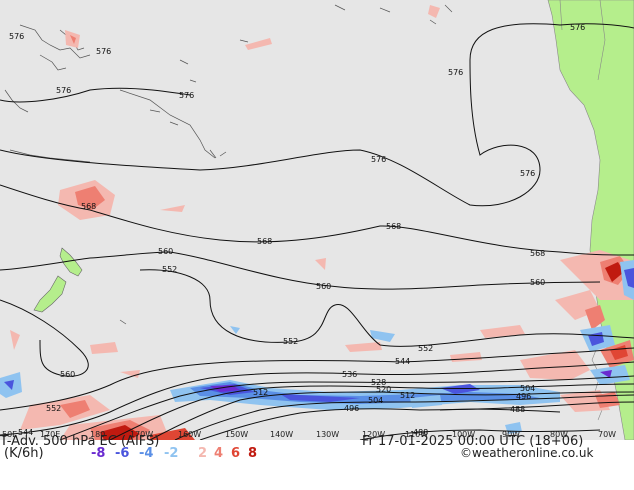 The height and width of the screenshot is (490, 634). Describe the element at coordinates (71, 262) in the screenshot. I see `new-zealand-north-island` at that location.